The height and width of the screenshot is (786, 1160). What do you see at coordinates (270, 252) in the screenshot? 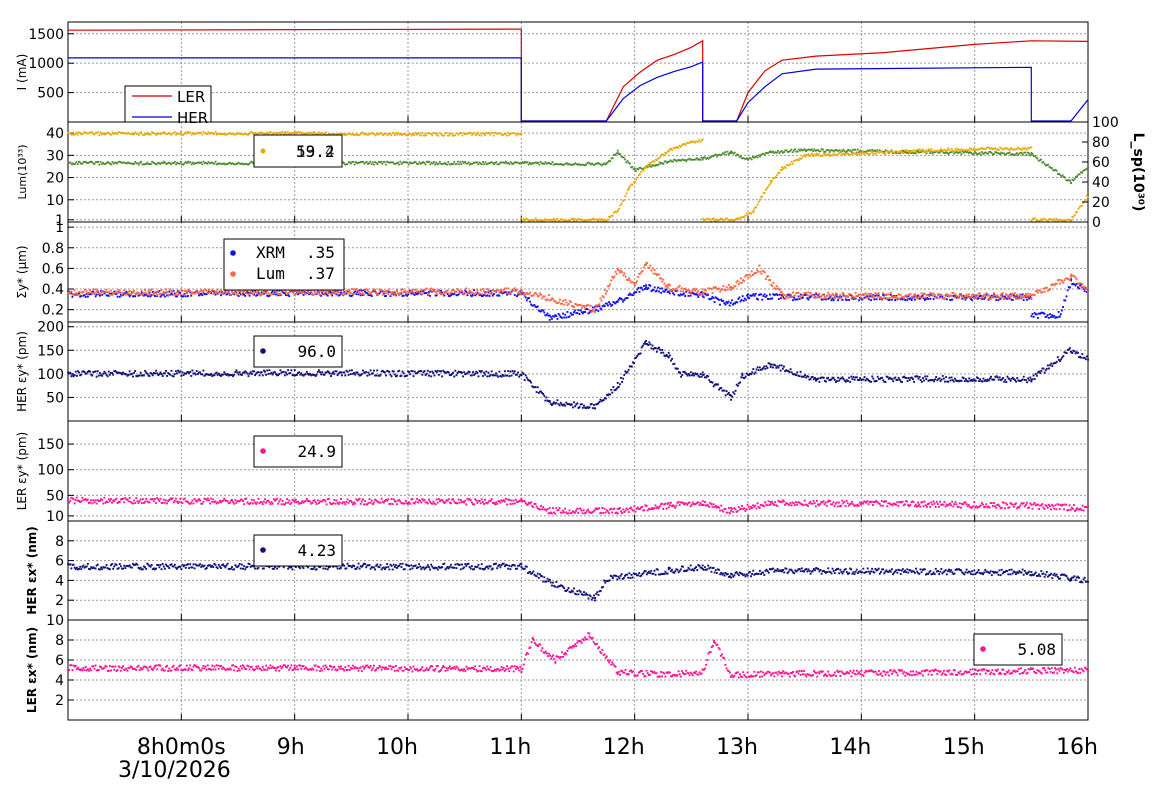
I see `legend-label: XRM` at bounding box center [270, 252].